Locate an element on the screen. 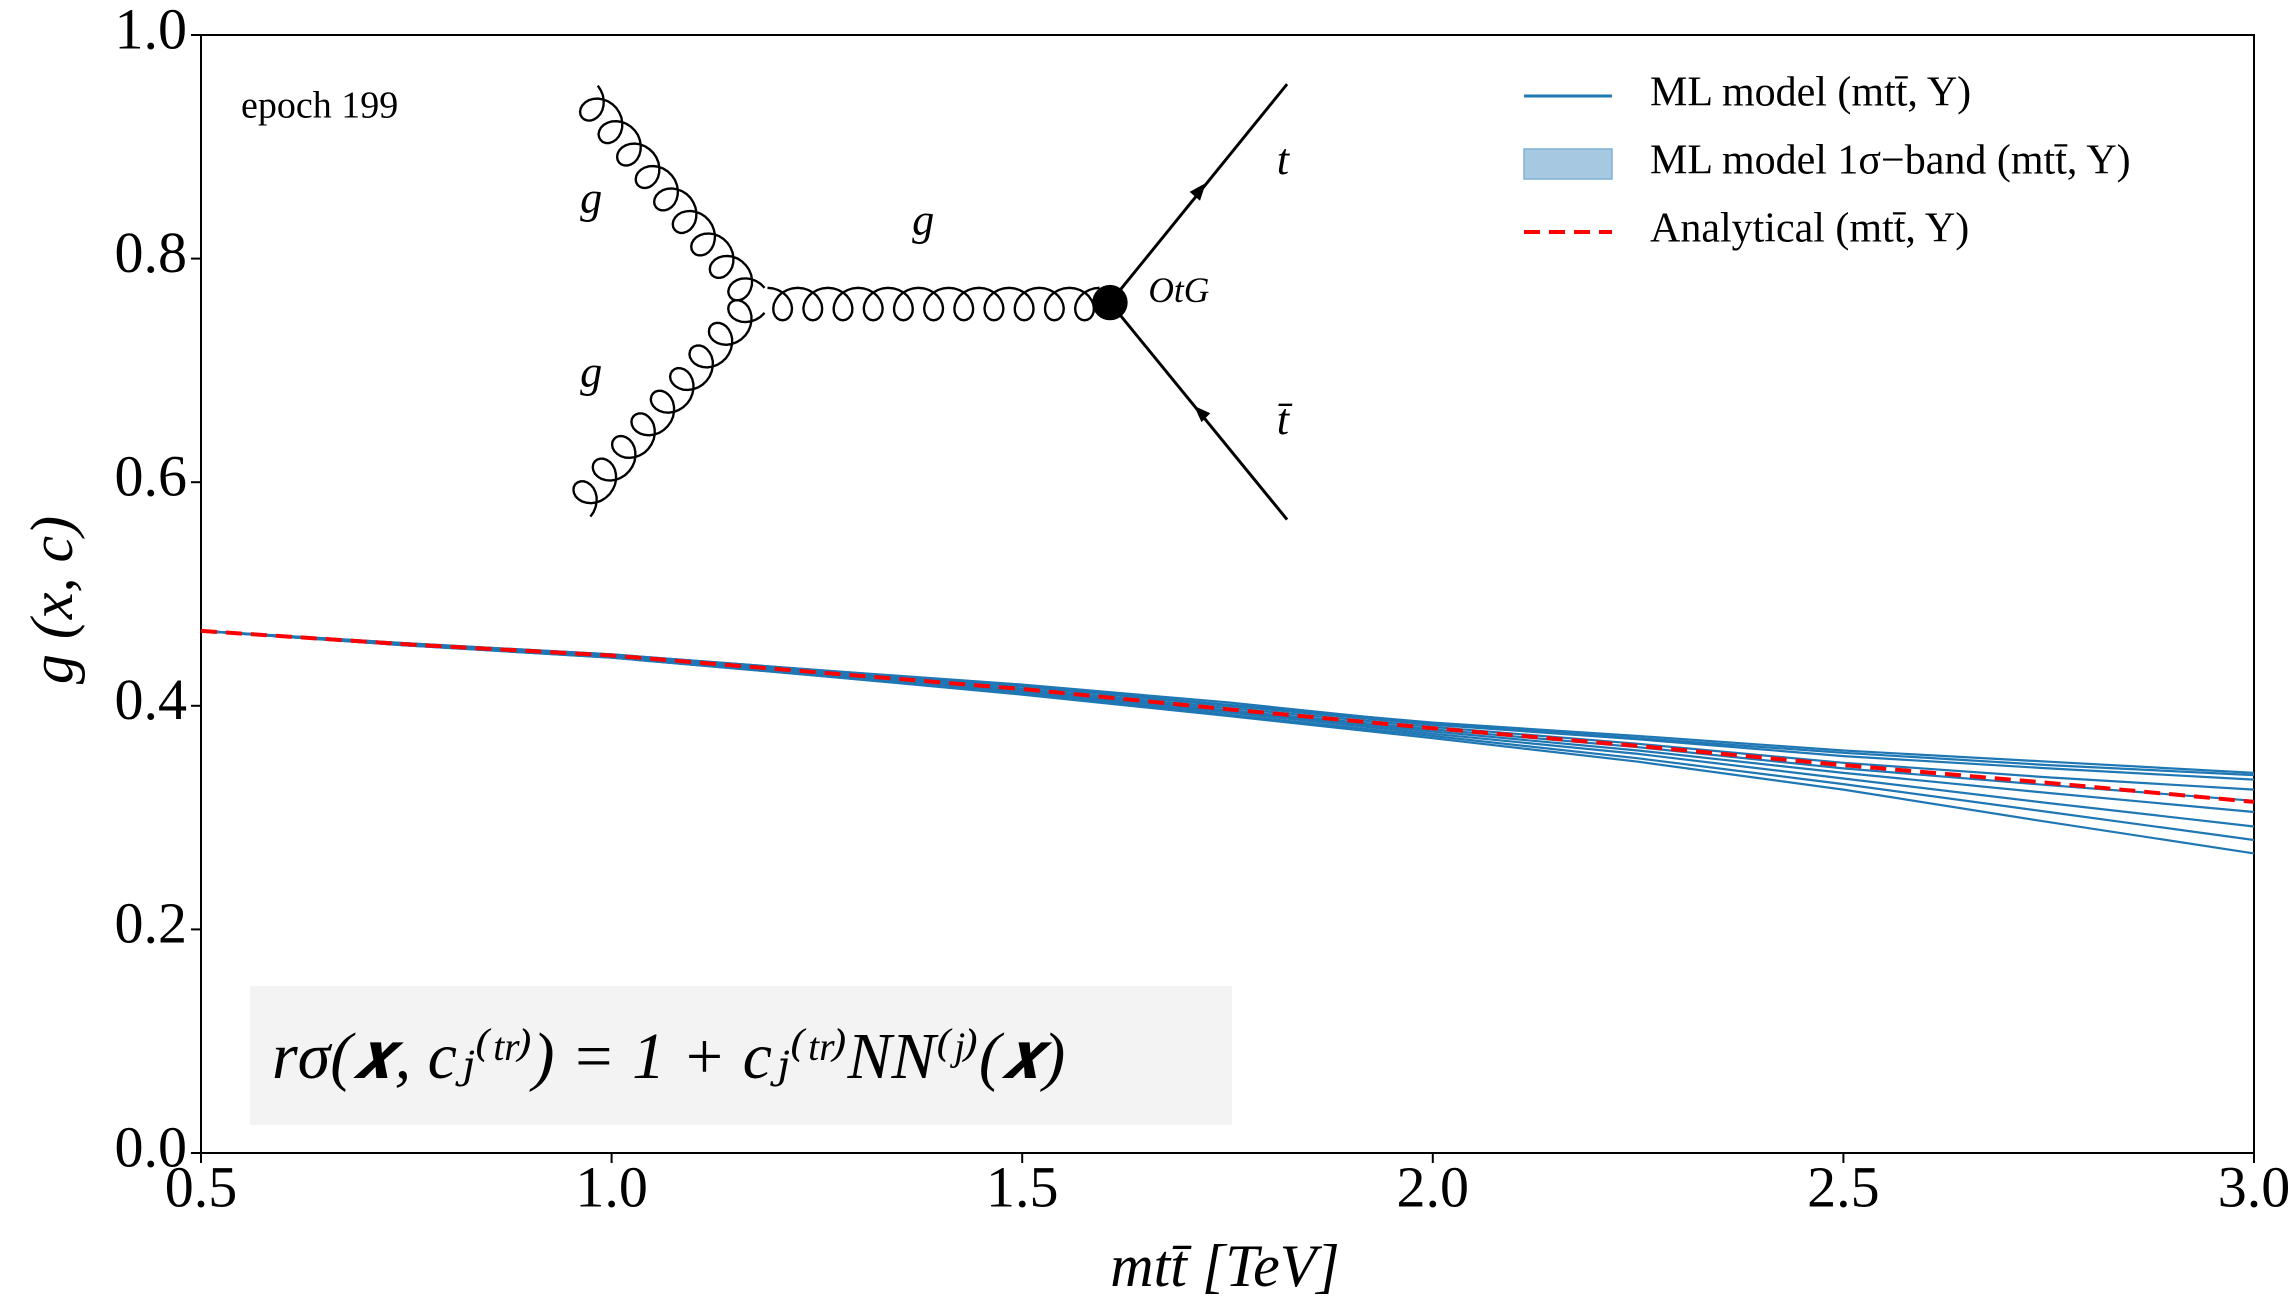 Image resolution: width=2292 pixels, height=1303 pixels. formula-box is located at coordinates (741, 1055).